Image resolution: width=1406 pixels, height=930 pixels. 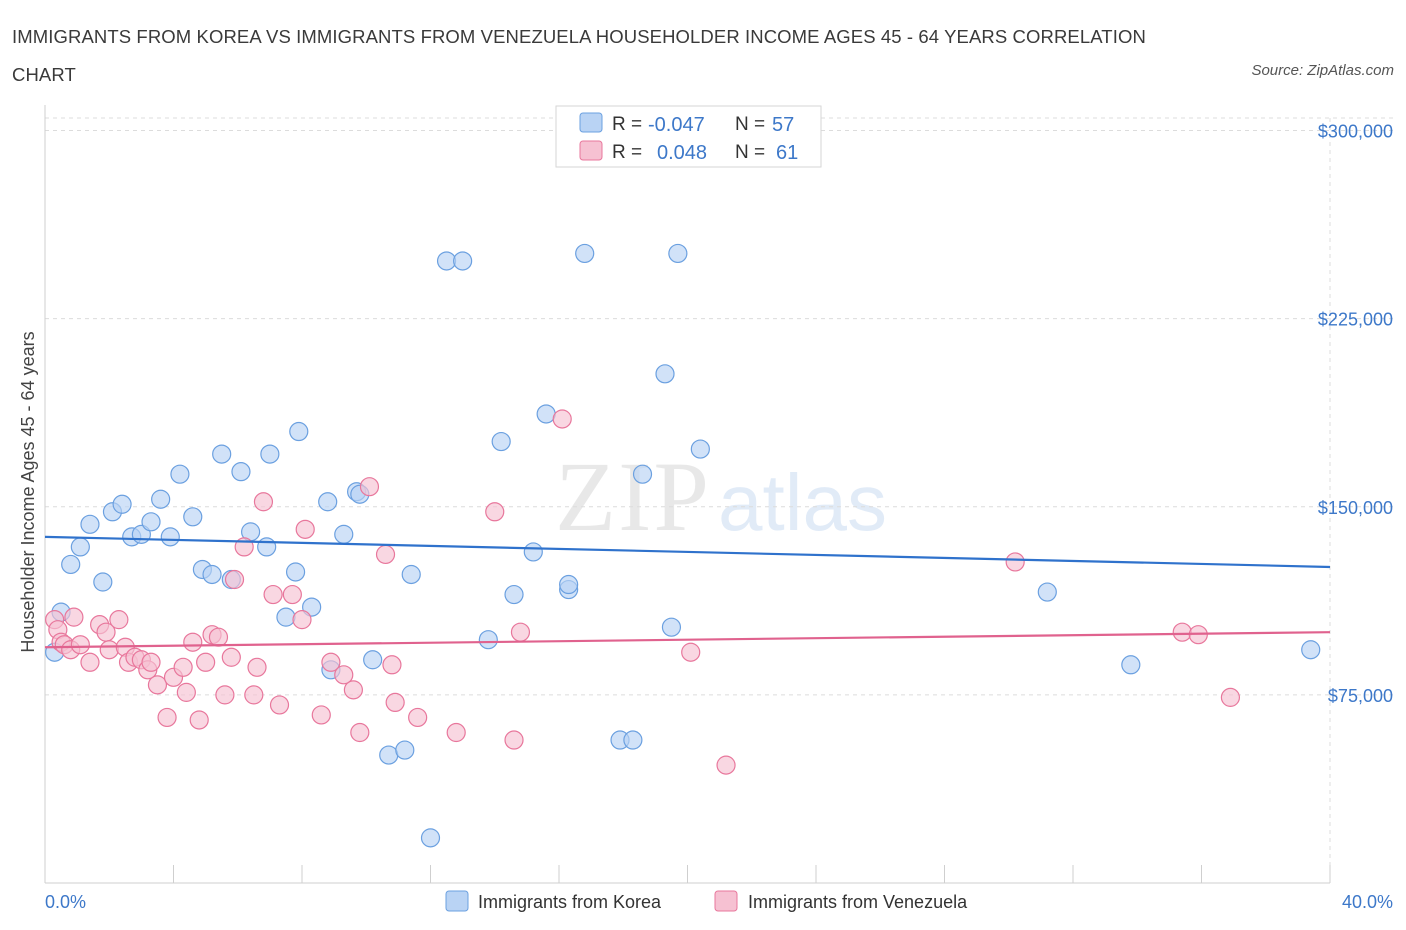 I want to click on correlation-legend: R = -0.047 N = 57 R = 0.048 N = 61, so click(x=688, y=136).